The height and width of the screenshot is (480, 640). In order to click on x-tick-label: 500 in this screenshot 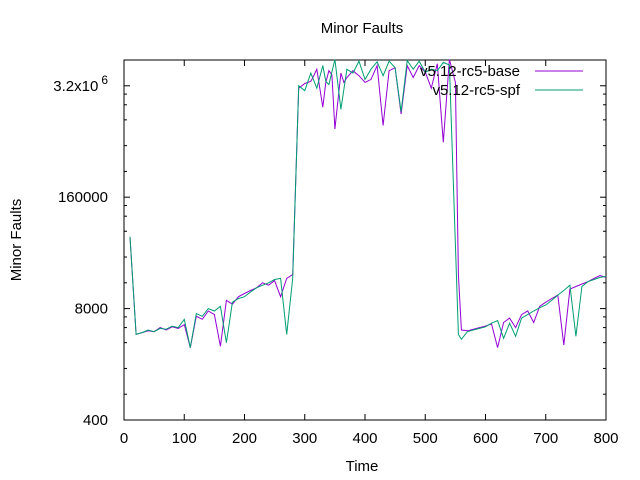, I will do `click(425, 438)`.